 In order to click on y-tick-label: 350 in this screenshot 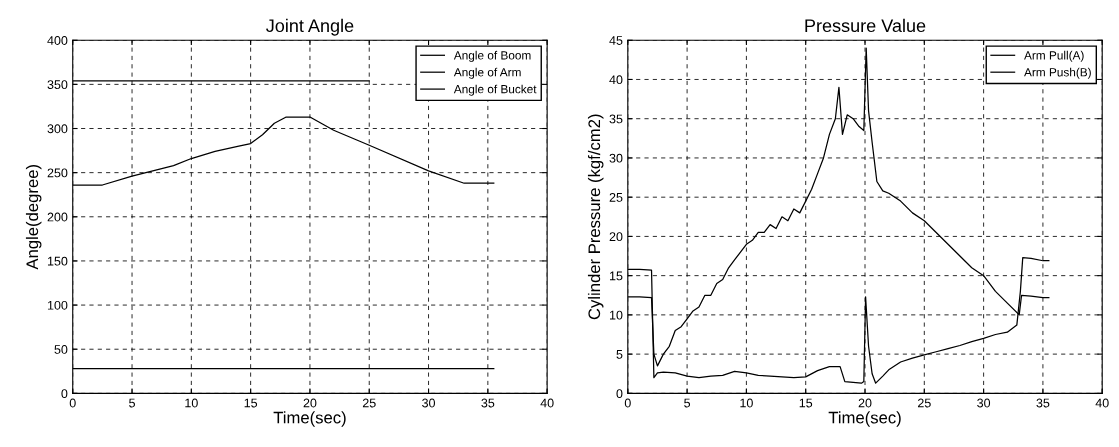, I will do `click(57, 85)`.